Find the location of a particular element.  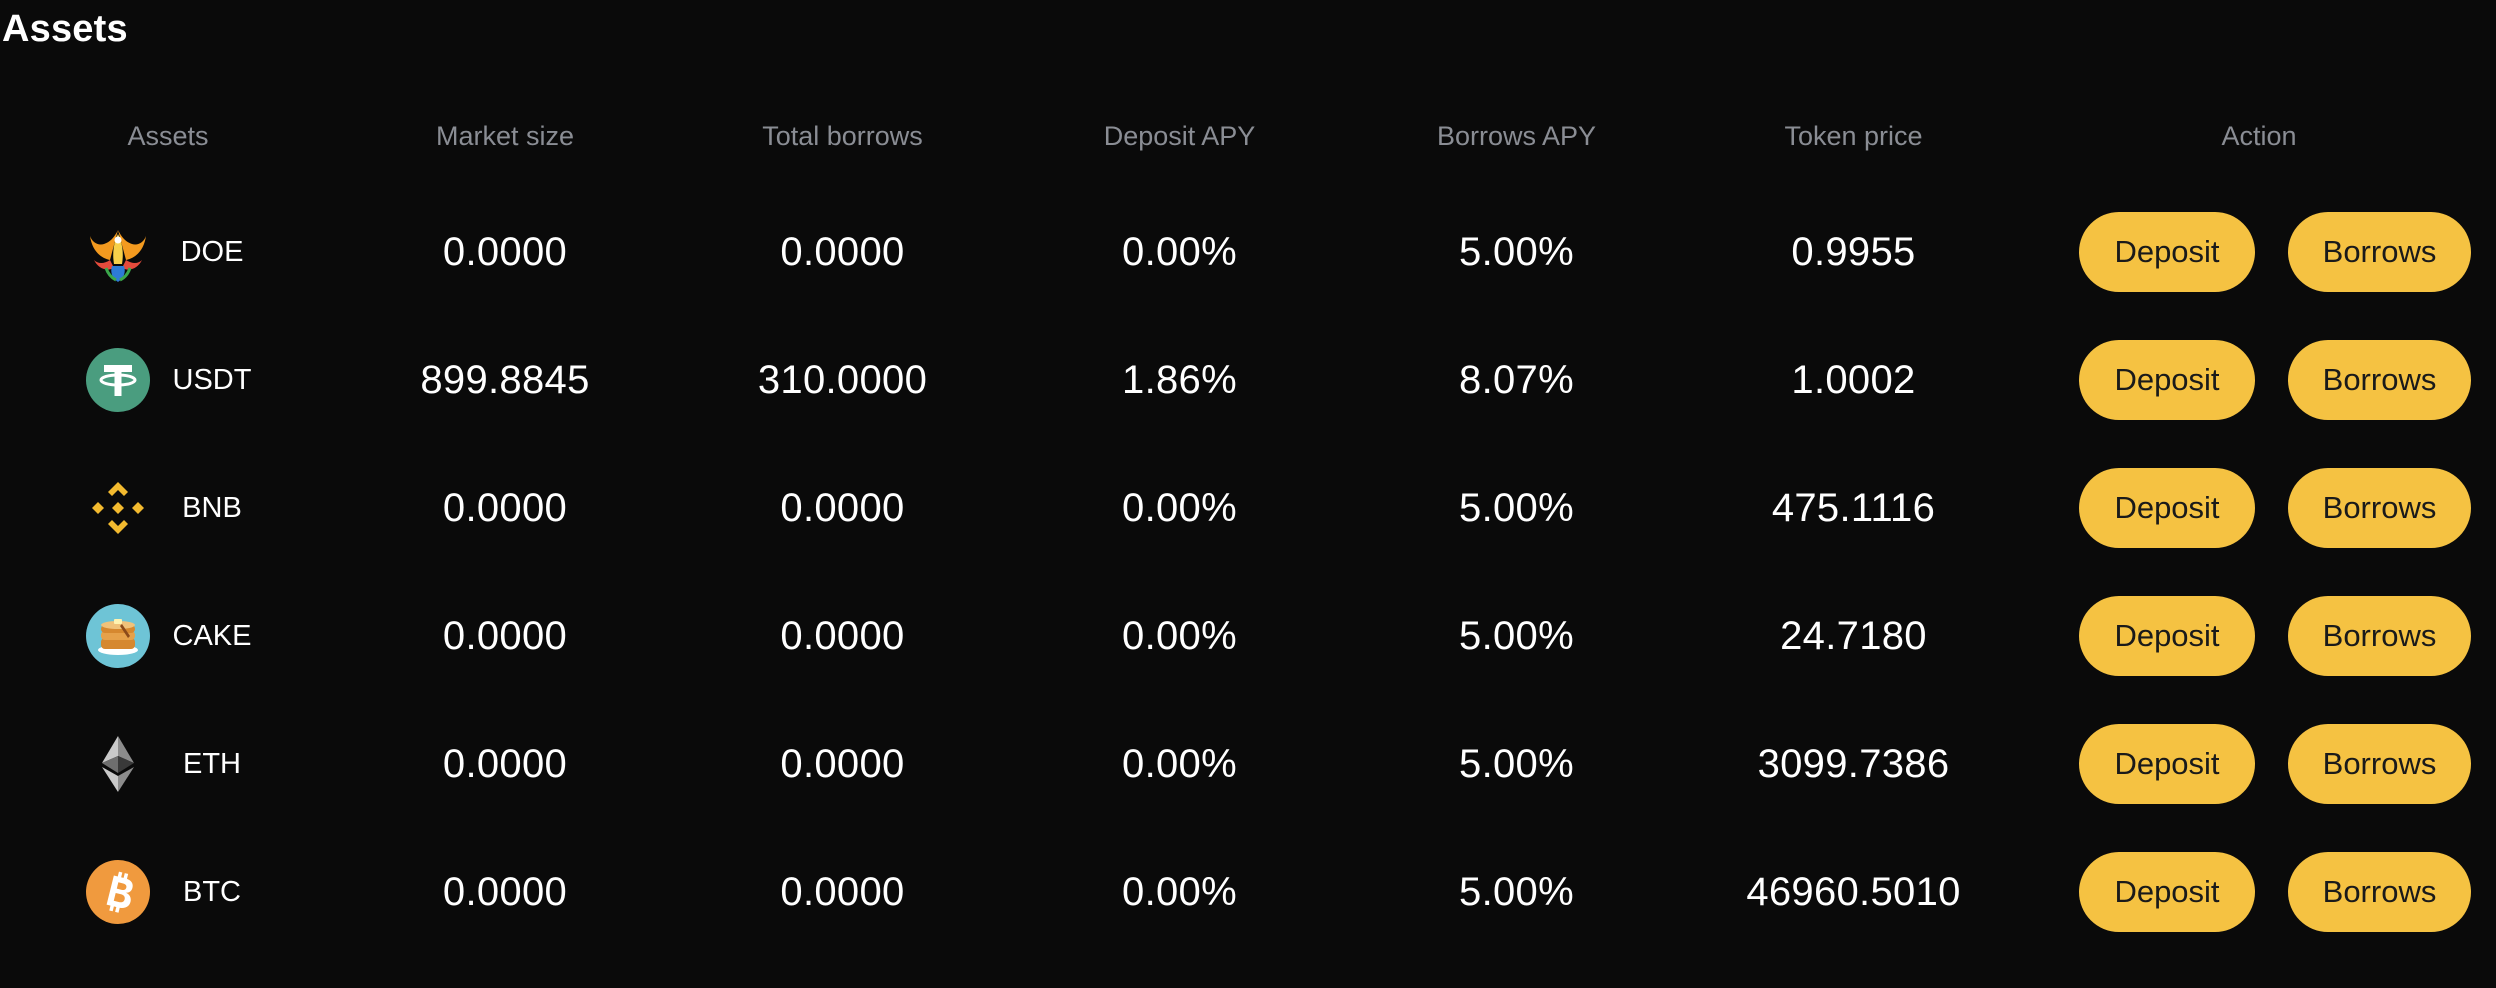

column-header-assets: Assets is located at coordinates (168, 136).